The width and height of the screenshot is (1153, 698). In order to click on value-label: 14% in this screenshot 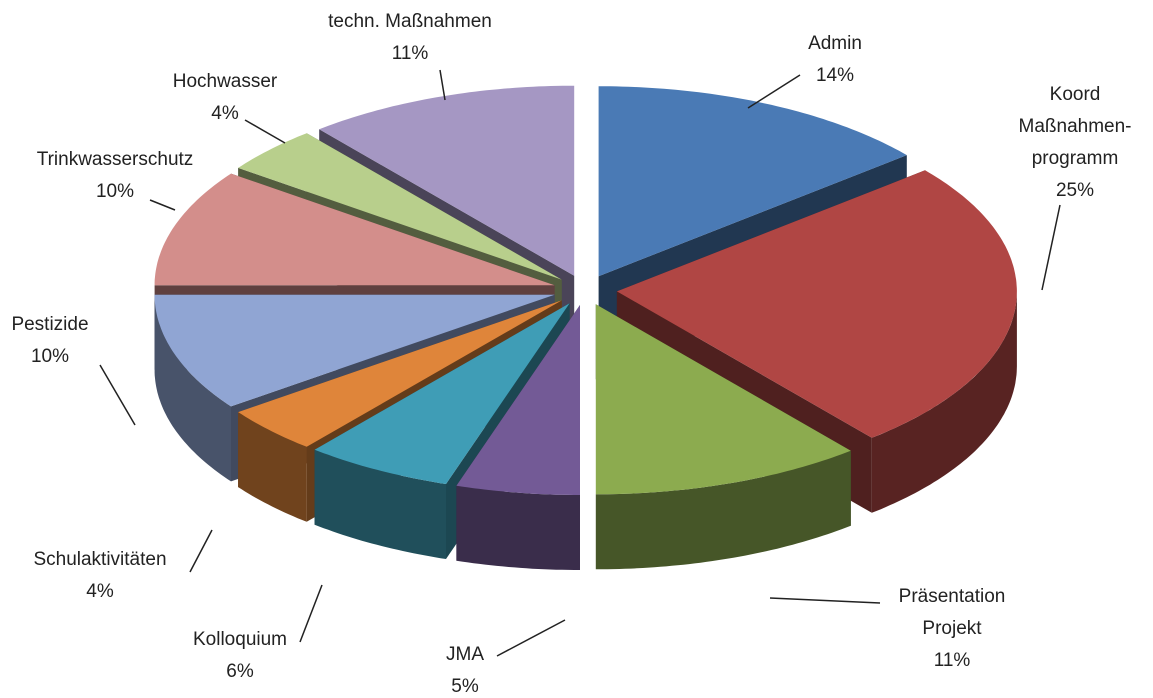, I will do `click(835, 75)`.